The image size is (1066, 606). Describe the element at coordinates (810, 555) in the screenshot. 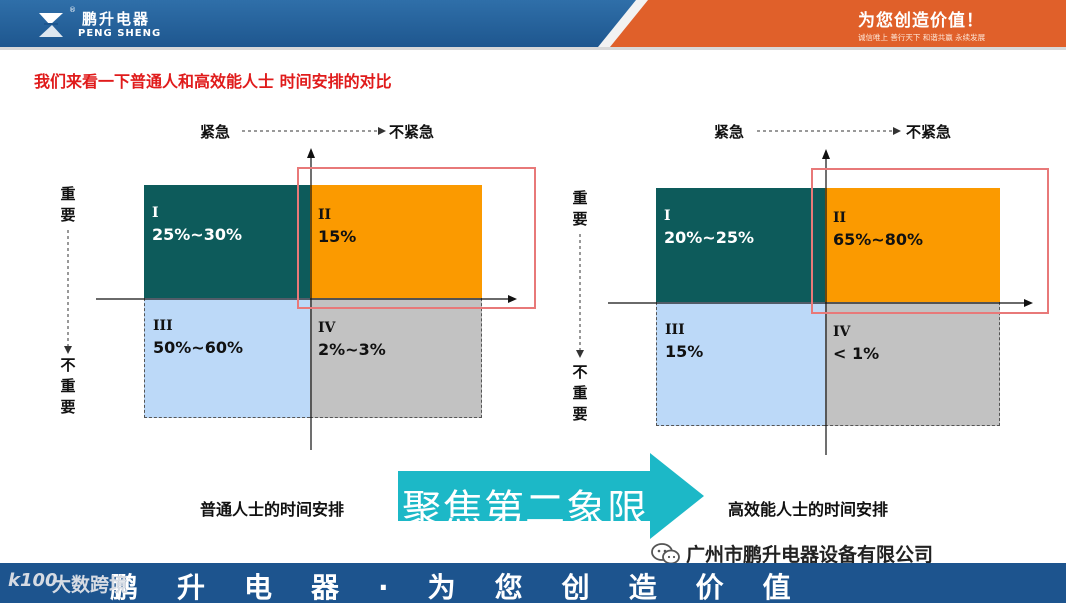

I see `company-name: 广州市鹏升电器设备有限公司` at that location.